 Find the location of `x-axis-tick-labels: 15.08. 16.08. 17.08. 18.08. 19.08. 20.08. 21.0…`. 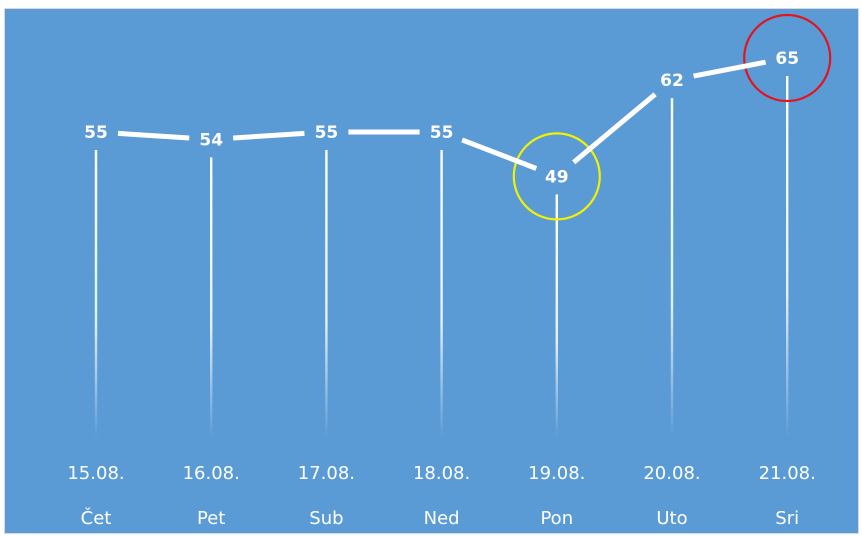

x-axis-tick-labels: 15.08. 16.08. 17.08. 18.08. 19.08. 20.08. 21.0… is located at coordinates (441, 473).